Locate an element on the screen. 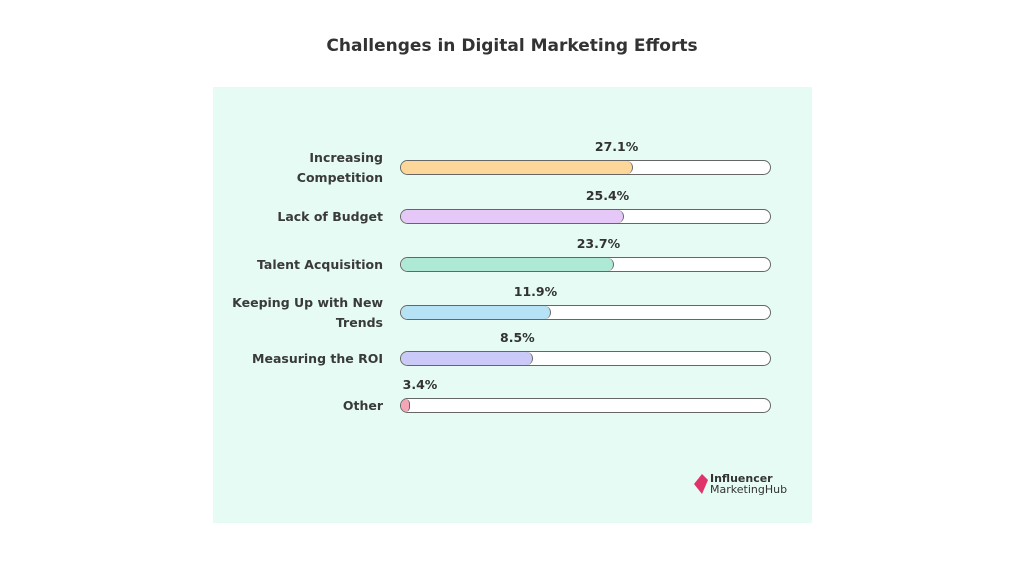 The height and width of the screenshot is (576, 1024). category-label: Talent Acquisition is located at coordinates (298, 265).